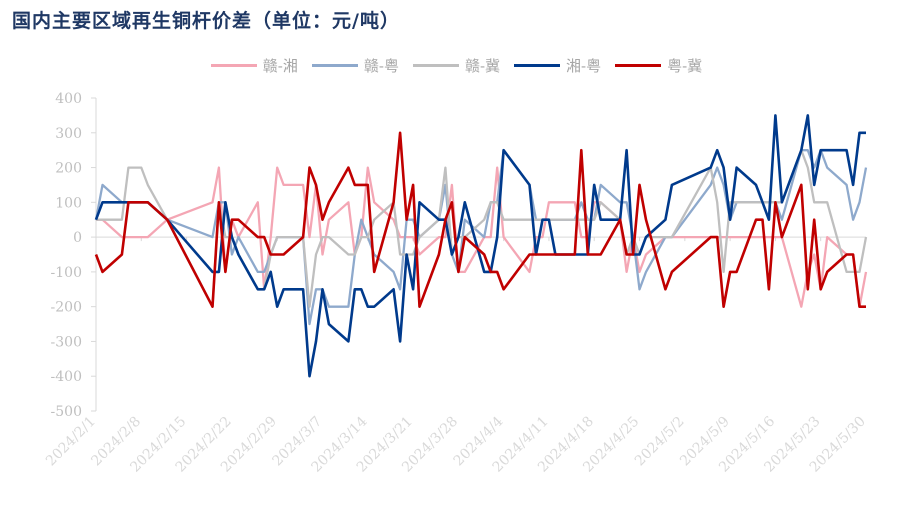 The height and width of the screenshot is (516, 913). I want to click on legend-label-yue-ji: 粤-冀, so click(685, 66).